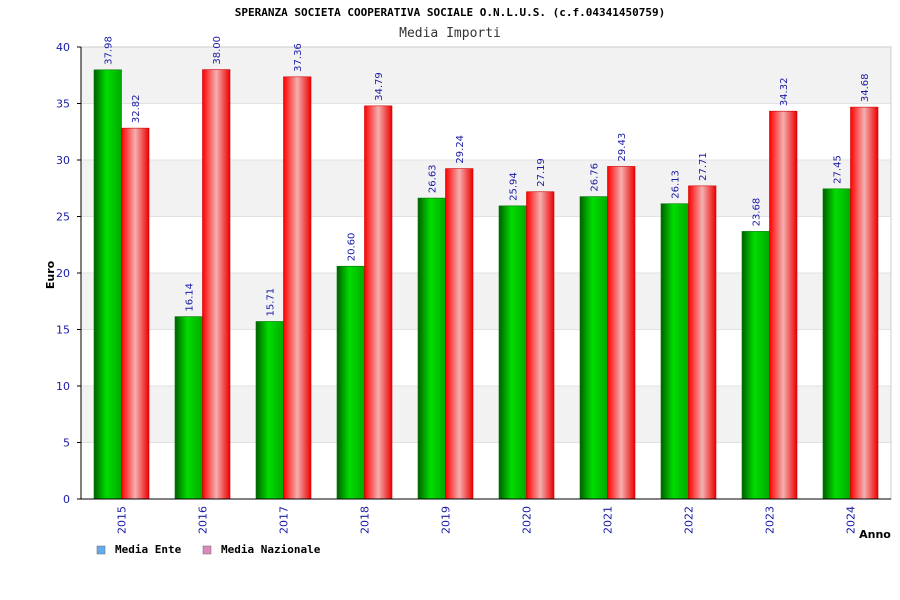  What do you see at coordinates (621, 333) in the screenshot?
I see `bar-media-nazionale-2021` at bounding box center [621, 333].